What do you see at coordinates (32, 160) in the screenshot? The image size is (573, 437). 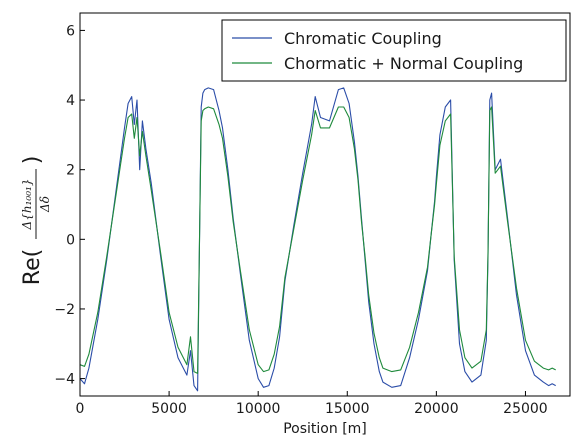 I see `y-axis-label-suffix: )` at bounding box center [32, 160].